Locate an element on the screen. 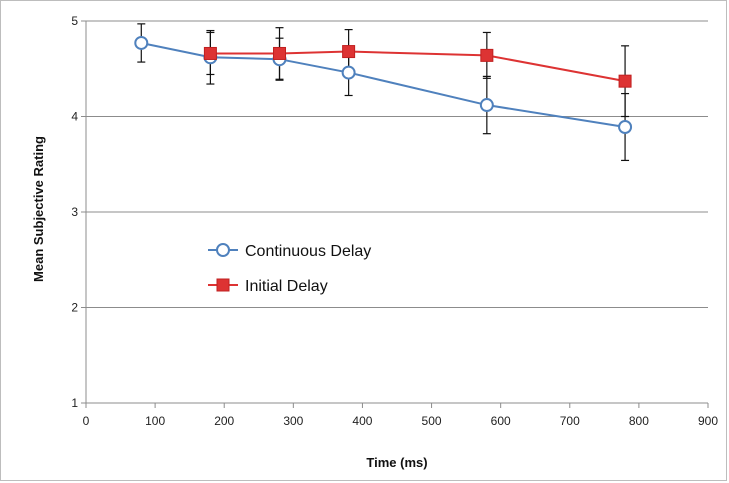 This screenshot has width=729, height=483. continuous-delay-legend-marker is located at coordinates (223, 250).